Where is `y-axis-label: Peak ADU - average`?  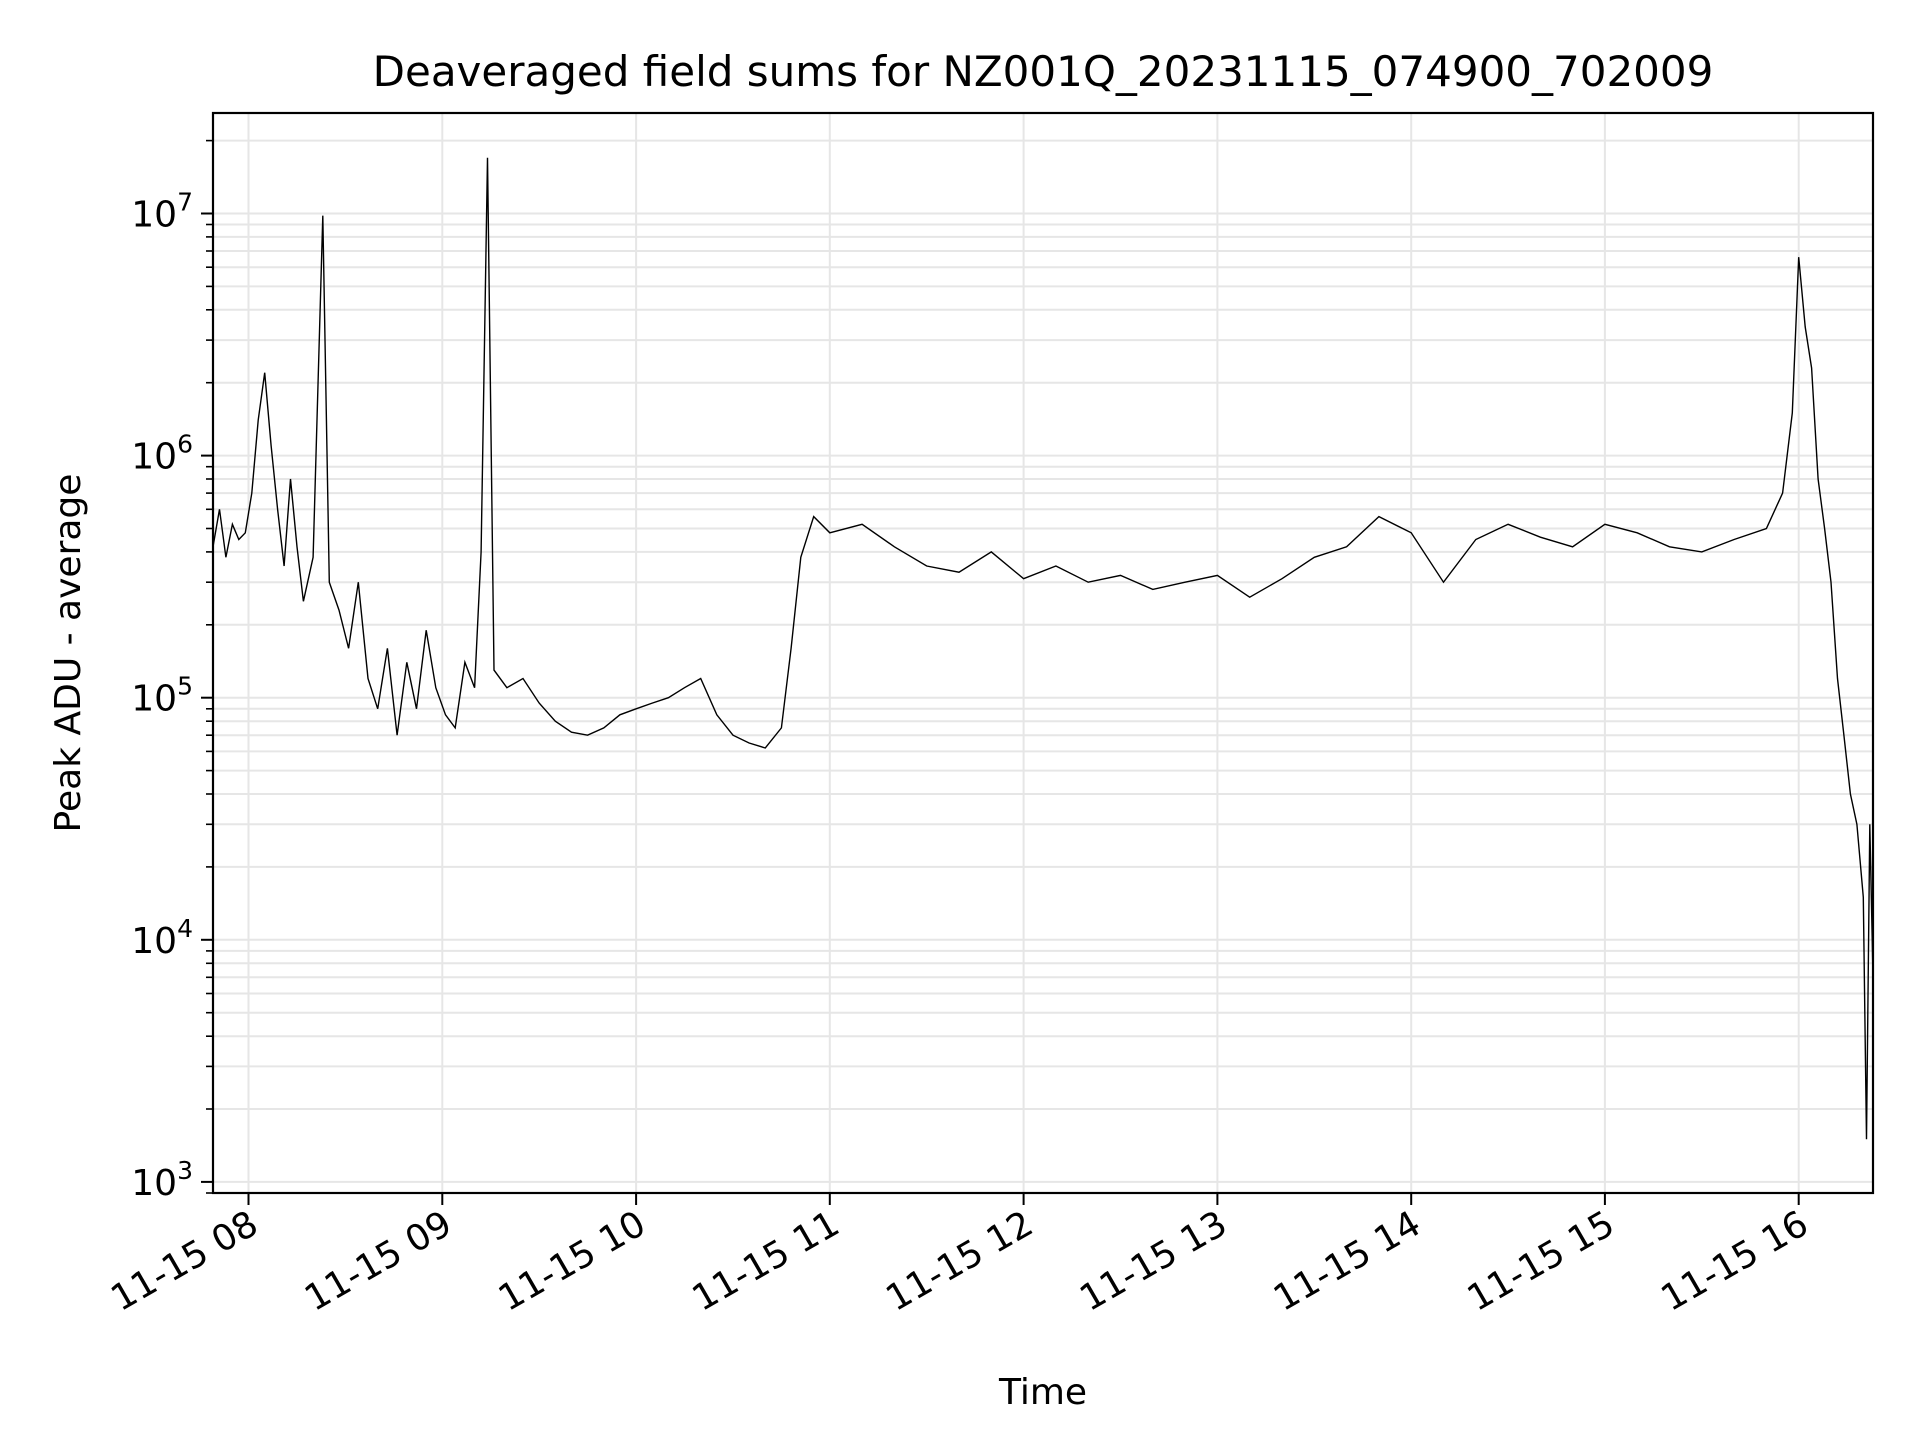 y-axis-label: Peak ADU - average is located at coordinates (68, 653).